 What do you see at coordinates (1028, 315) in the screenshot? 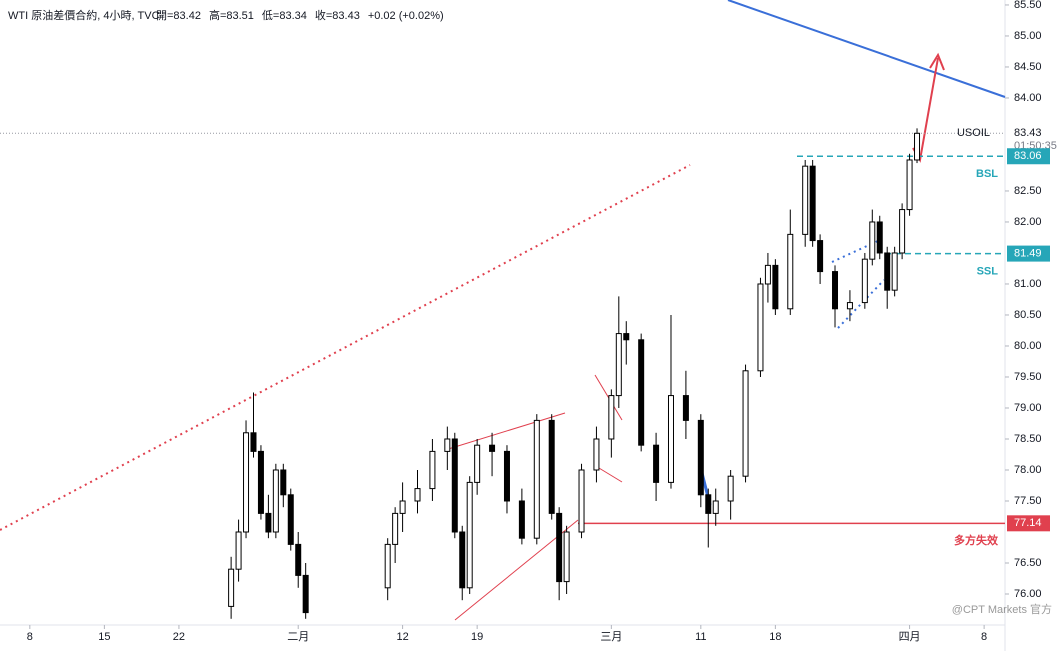
I see `y-tick-label: 80.50` at bounding box center [1028, 315].